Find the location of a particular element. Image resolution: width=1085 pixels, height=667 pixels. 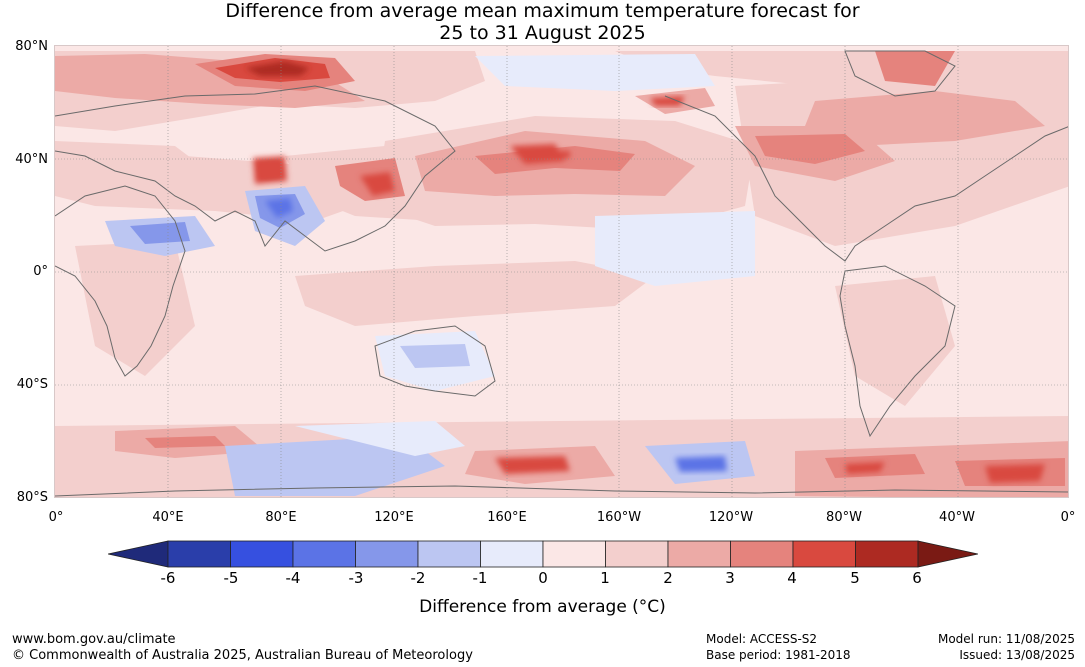

lat-label-40s: 40°S is located at coordinates (32, 384).